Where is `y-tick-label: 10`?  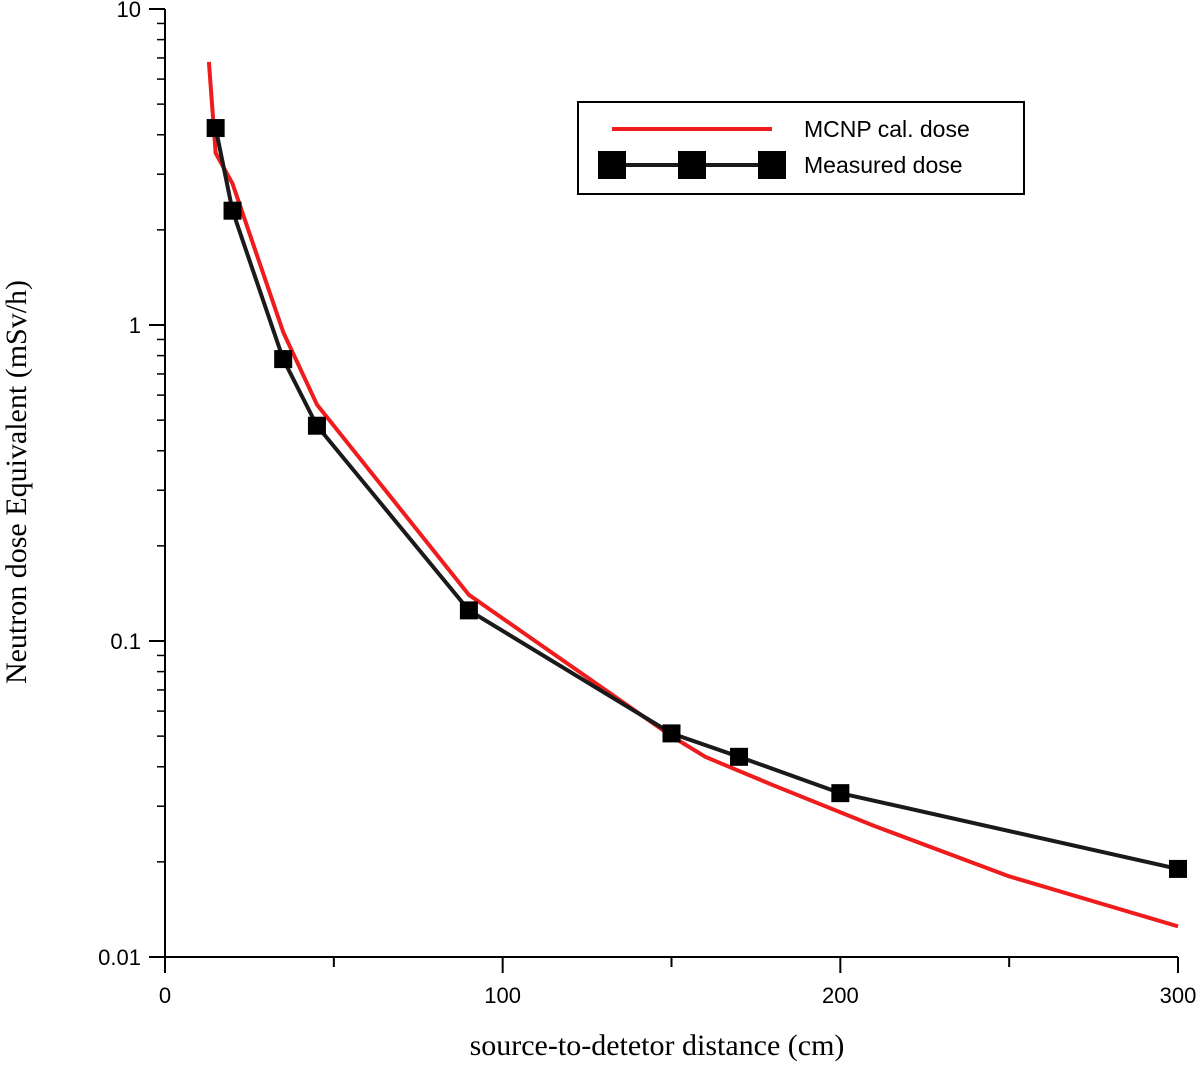 y-tick-label: 10 is located at coordinates (129, 11).